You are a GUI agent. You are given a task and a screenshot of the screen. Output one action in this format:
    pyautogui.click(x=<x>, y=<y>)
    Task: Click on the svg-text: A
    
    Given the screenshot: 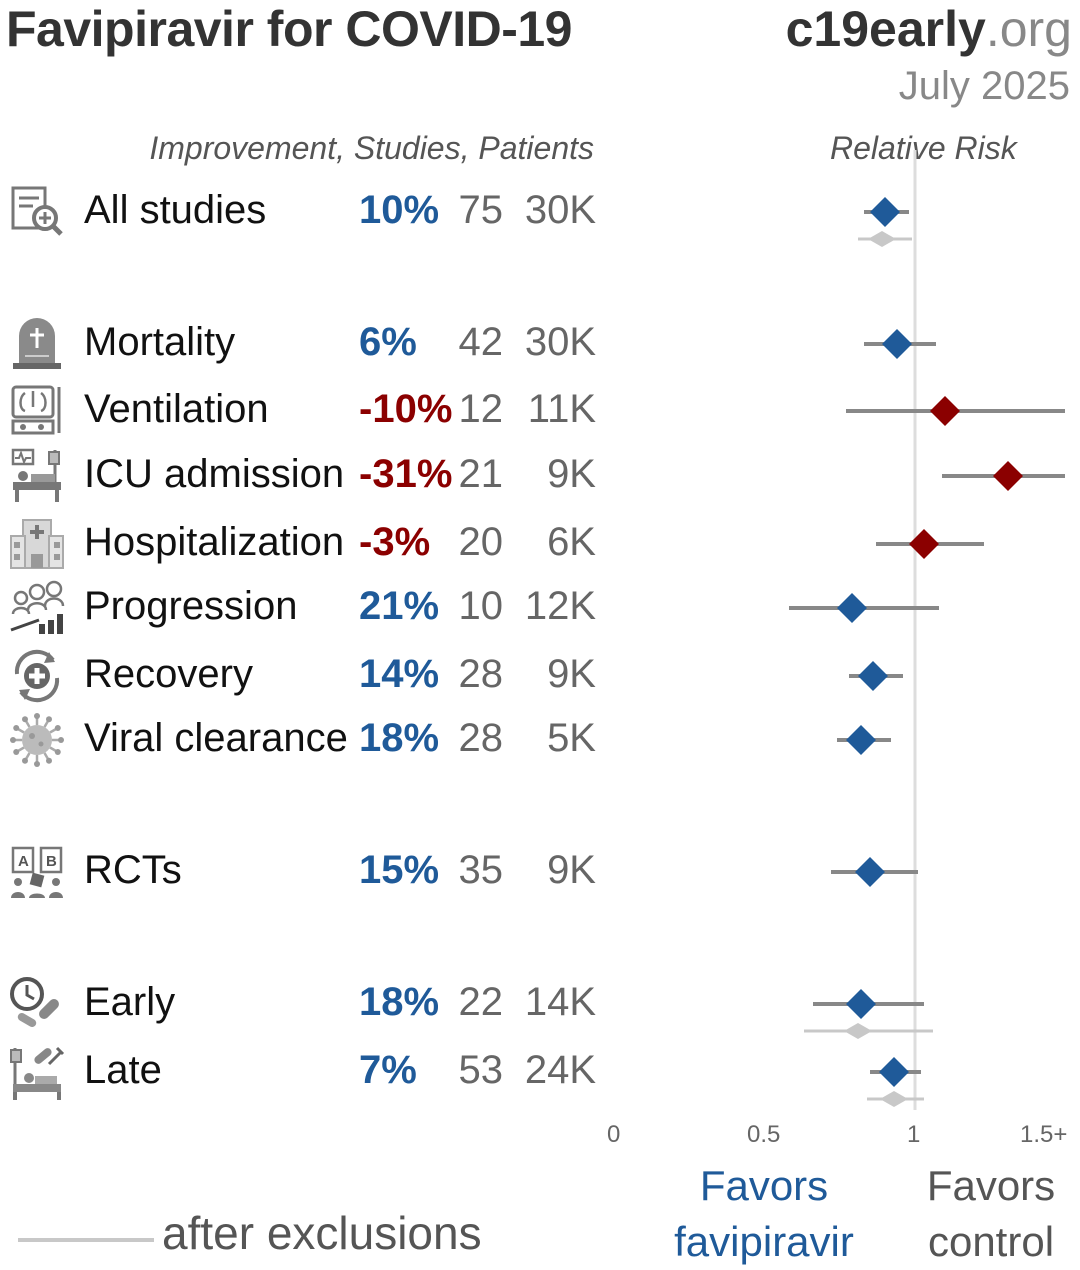 What is the action you would take?
    pyautogui.click(x=23, y=861)
    